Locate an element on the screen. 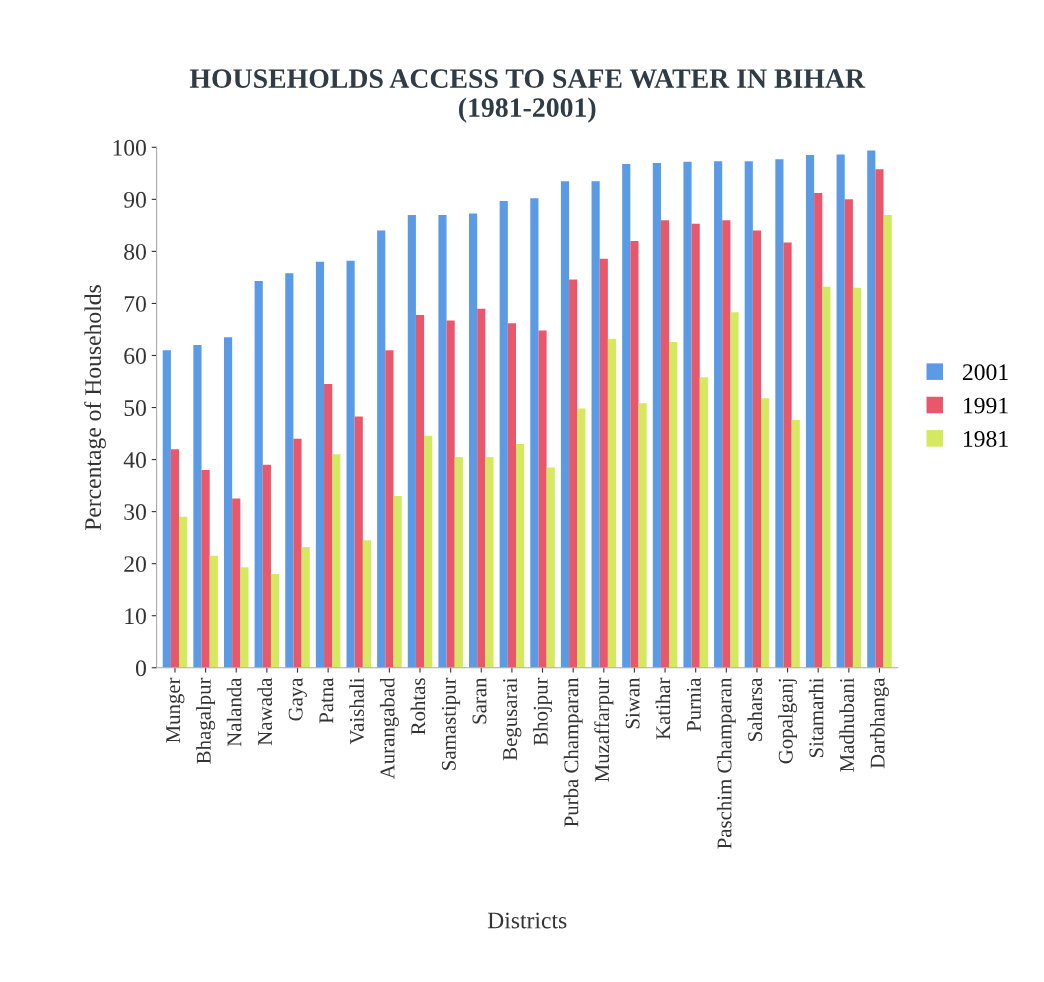 This screenshot has width=1044, height=982. y-tick-label: 10 is located at coordinates (135, 616).